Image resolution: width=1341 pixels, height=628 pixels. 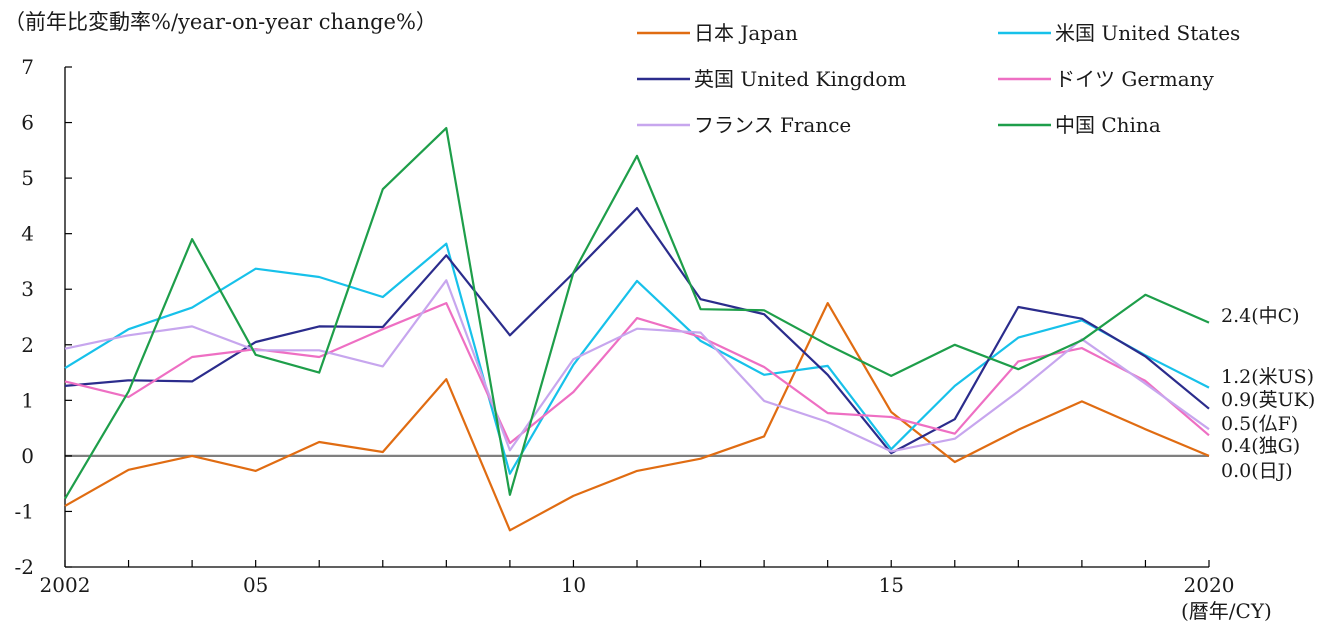 What do you see at coordinates (772, 125) in the screenshot?
I see `legend-label: フランス France` at bounding box center [772, 125].